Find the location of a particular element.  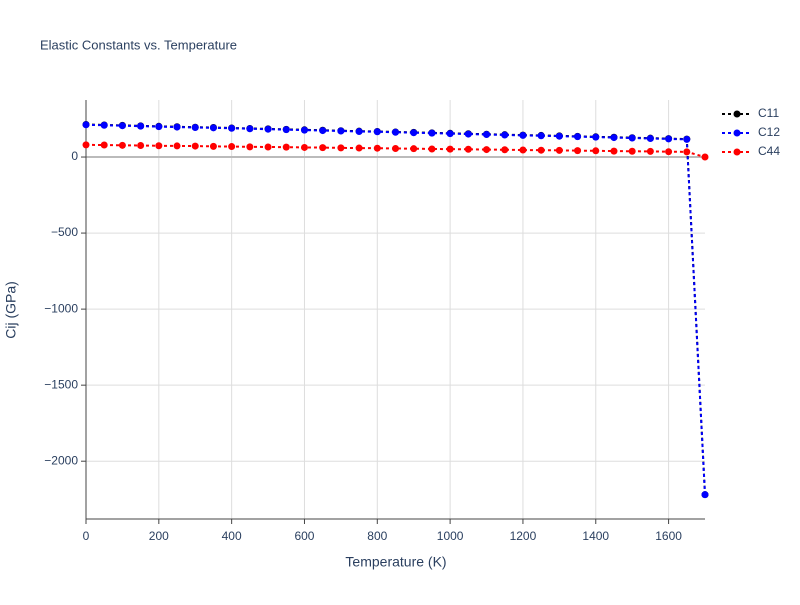

x-tick-label: 200 is located at coordinates (159, 536).